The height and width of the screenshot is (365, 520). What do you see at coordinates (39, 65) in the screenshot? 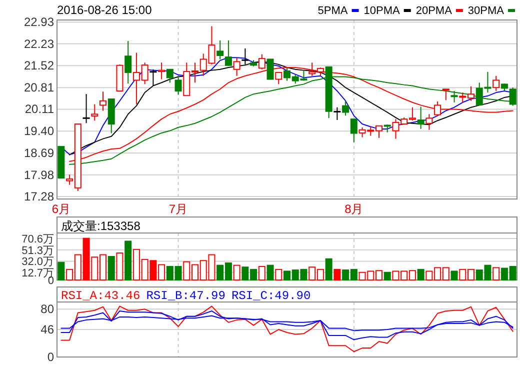
I see `y-tick-label: 21.52` at bounding box center [39, 65].